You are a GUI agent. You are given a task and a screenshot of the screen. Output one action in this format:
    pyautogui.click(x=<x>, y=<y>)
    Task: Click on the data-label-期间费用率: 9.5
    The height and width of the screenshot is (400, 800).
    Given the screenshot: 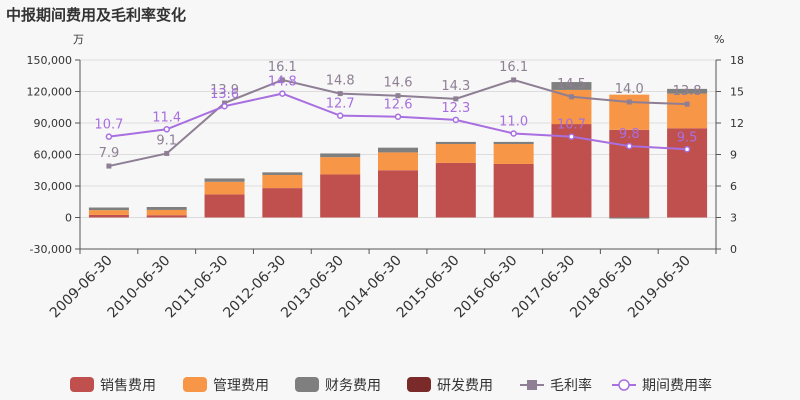 What is the action you would take?
    pyautogui.click(x=687, y=137)
    